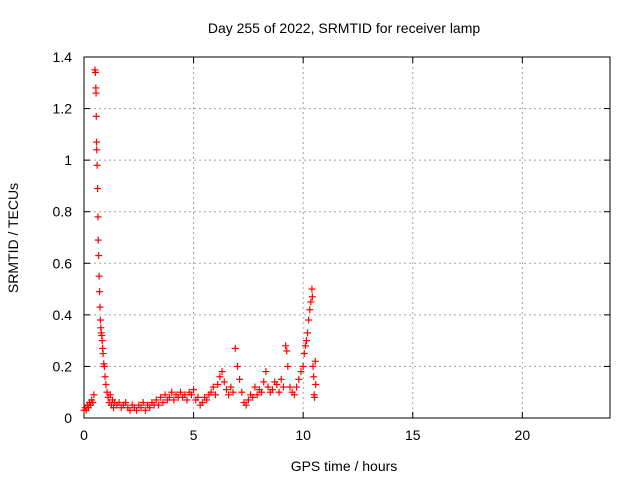 The image size is (640, 480). Describe the element at coordinates (303, 435) in the screenshot. I see `x-tick-label: 10` at that location.